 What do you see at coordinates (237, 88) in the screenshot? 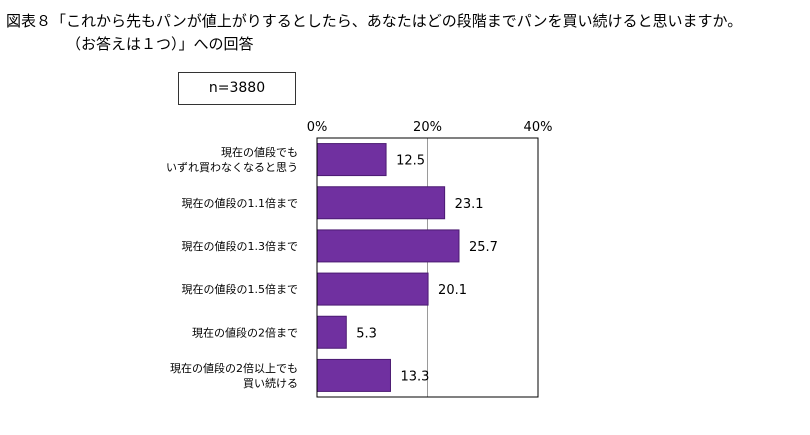
I see `sample-size-box: n=3880` at bounding box center [237, 88].